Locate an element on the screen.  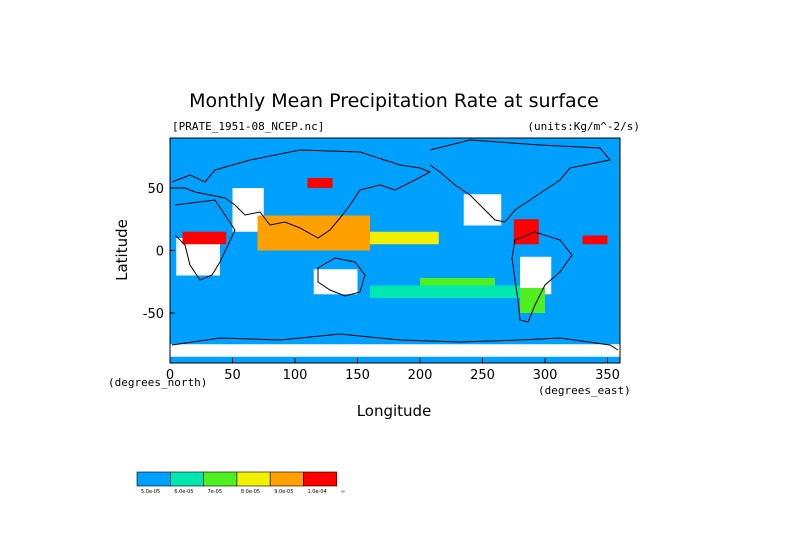
colorbar-label: ∞ is located at coordinates (343, 492).